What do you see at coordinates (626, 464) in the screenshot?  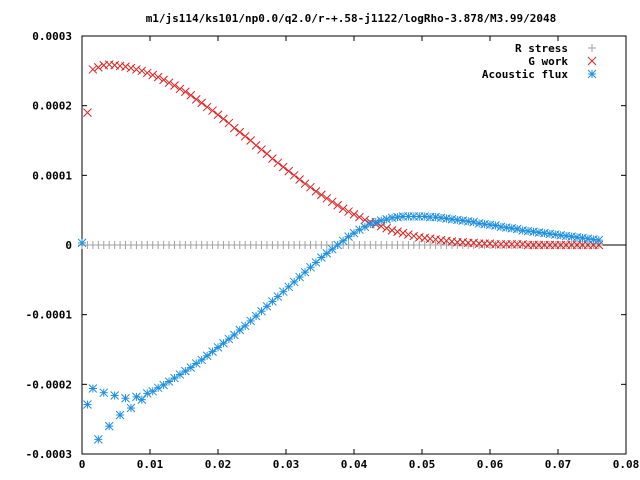 I see `x-tick-label: 0.08` at bounding box center [626, 464].